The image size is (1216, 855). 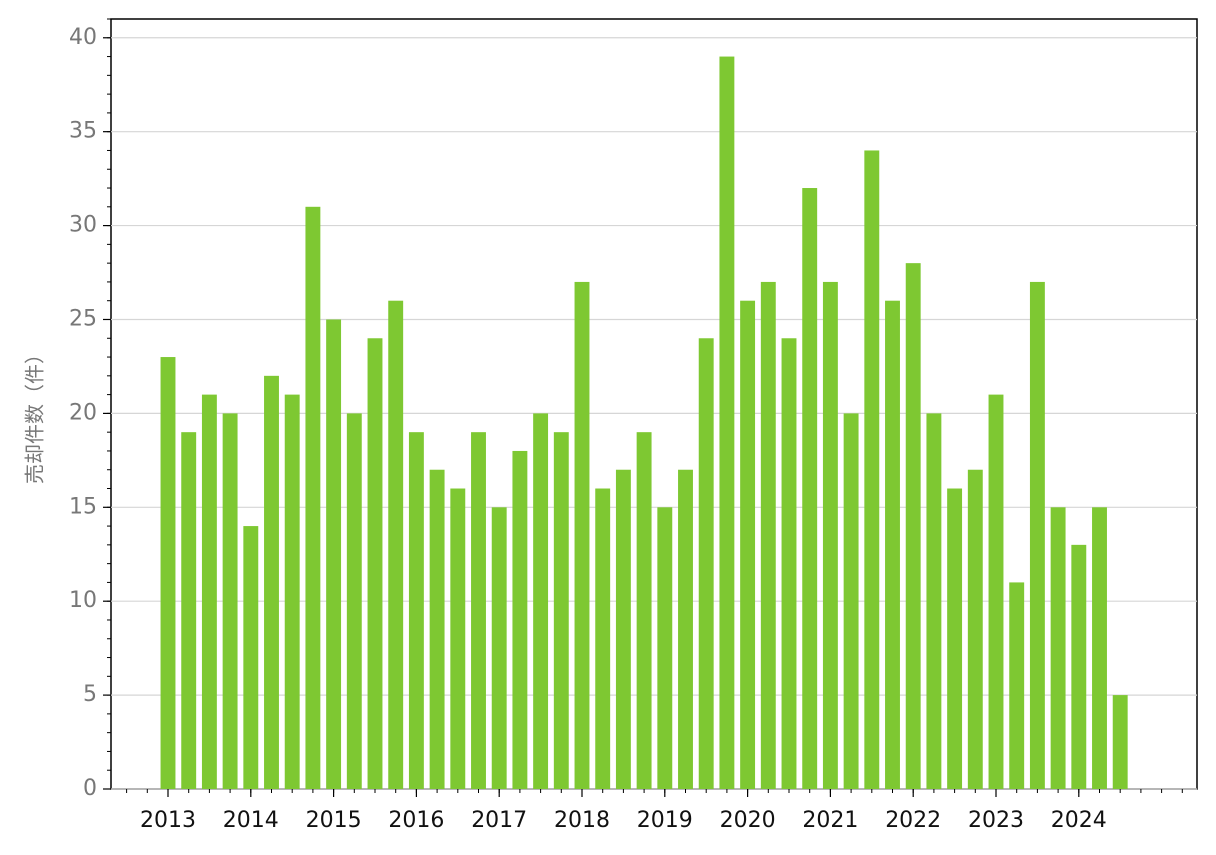 I want to click on x-tick-label: 2022, so click(x=913, y=820).